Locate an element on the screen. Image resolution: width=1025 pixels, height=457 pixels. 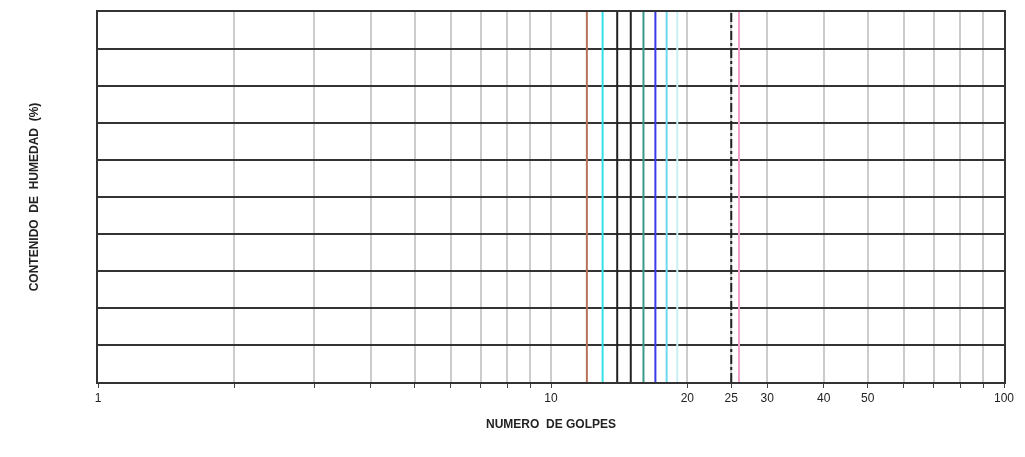
x-tick-label: 20 is located at coordinates (687, 398).